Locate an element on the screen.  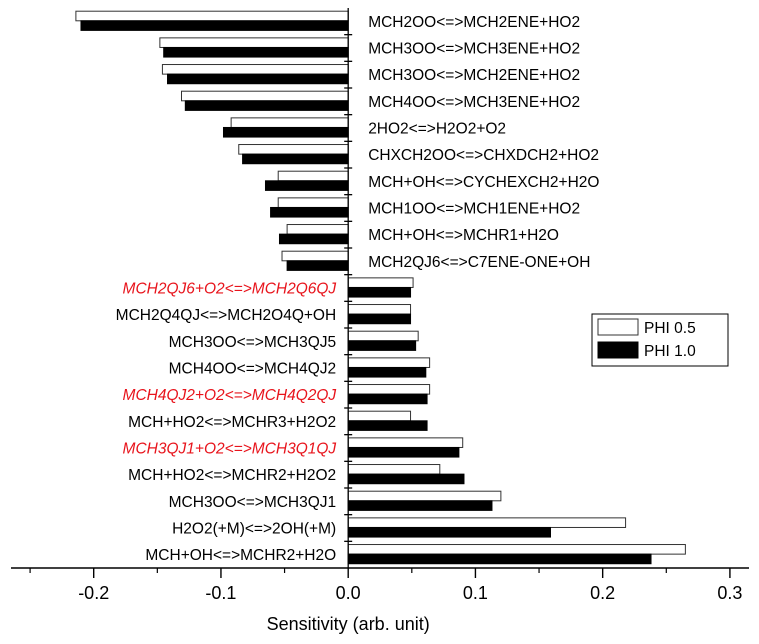
category-label: MCH3OO<=>MCH2ENE+HO2 is located at coordinates (474, 75).